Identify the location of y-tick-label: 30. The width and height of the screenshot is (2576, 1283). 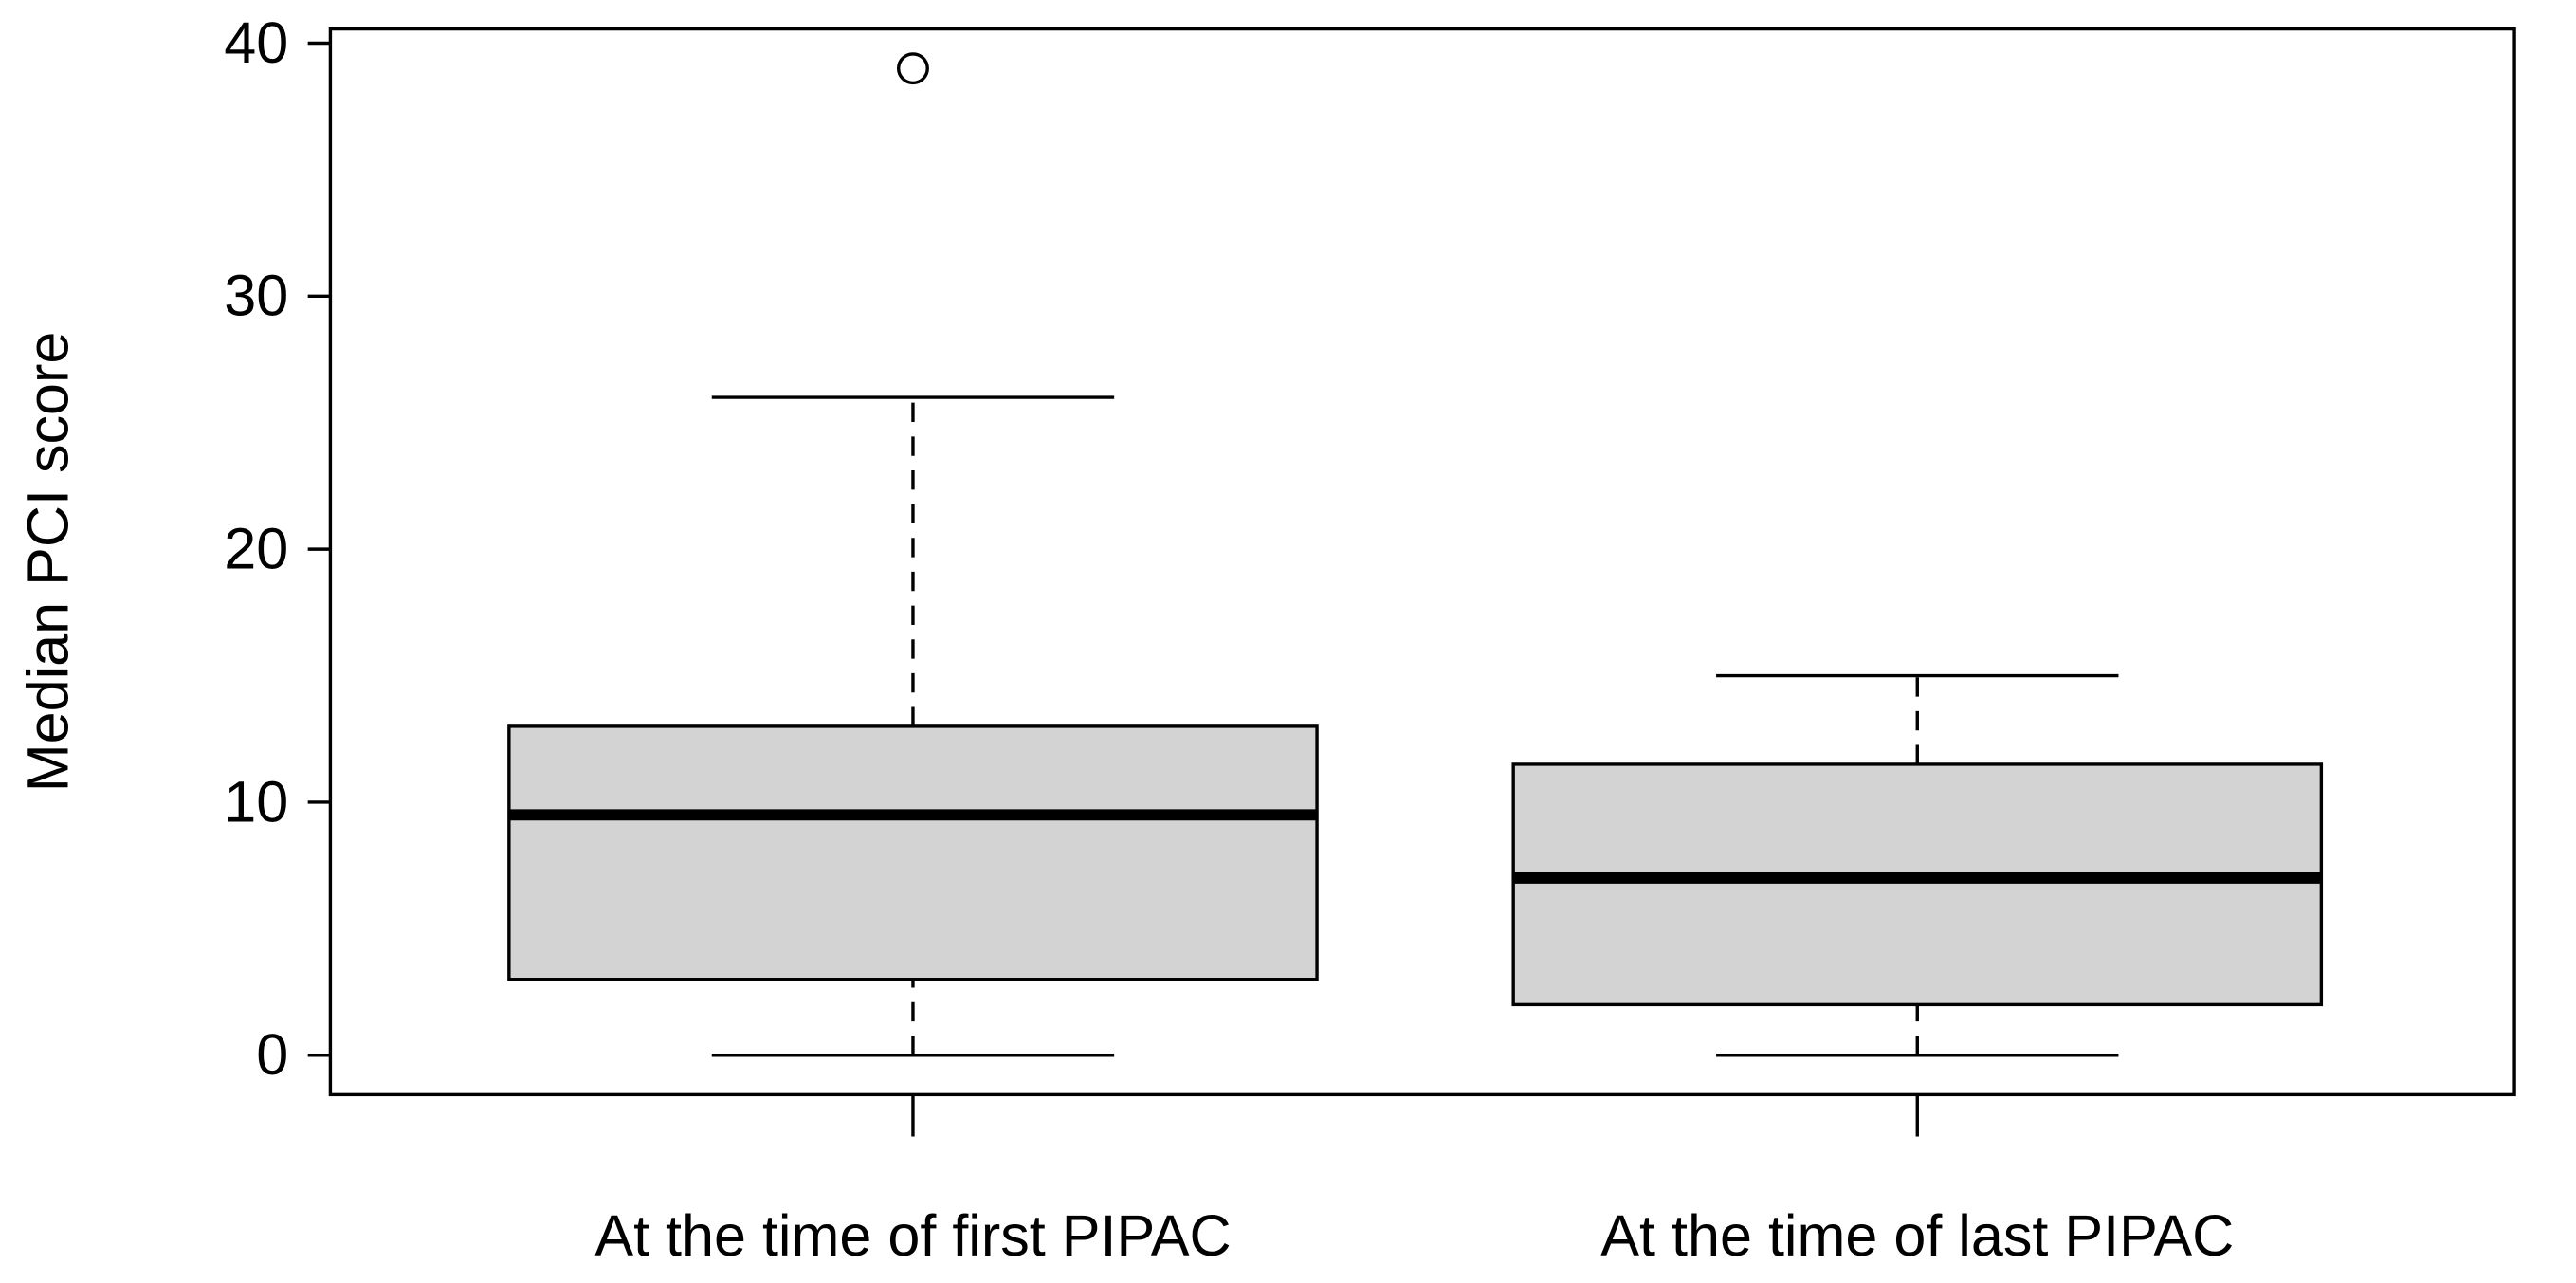
(256, 296).